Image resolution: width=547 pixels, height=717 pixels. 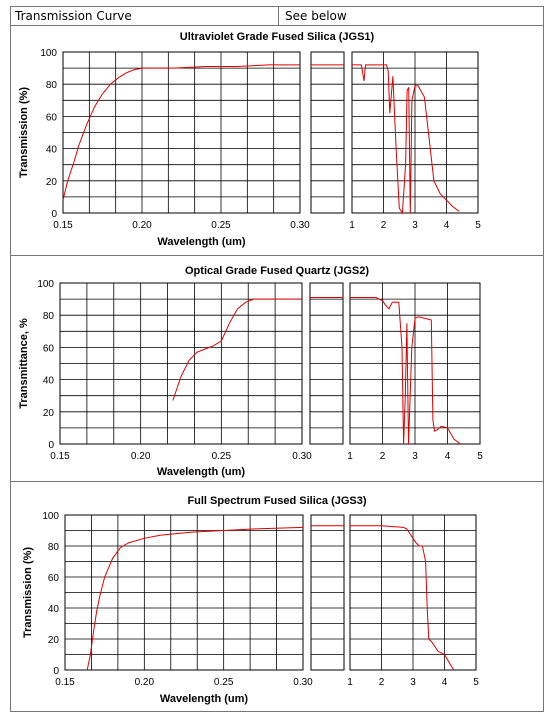 What do you see at coordinates (316, 16) in the screenshot?
I see `spec-value: See below` at bounding box center [316, 16].